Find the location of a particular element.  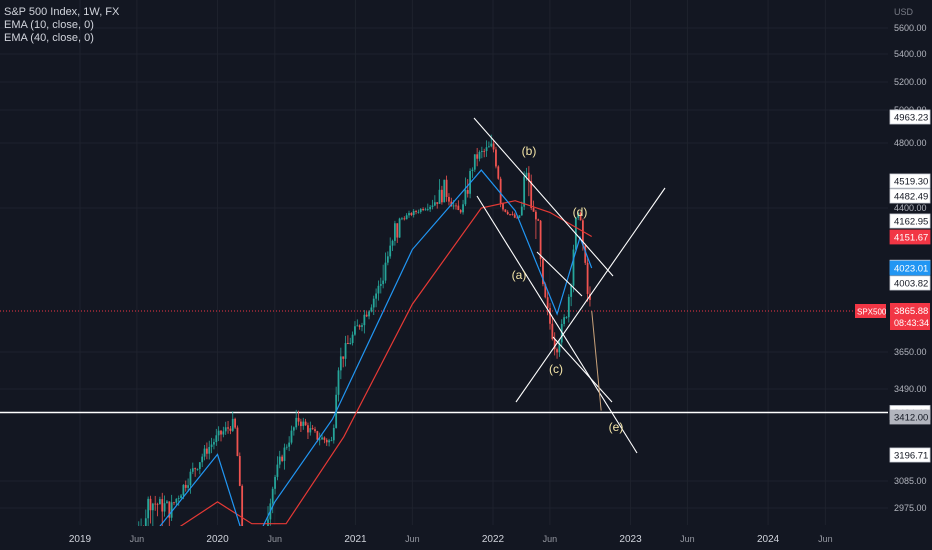

price-label-text: 3412.00 is located at coordinates (911, 418).